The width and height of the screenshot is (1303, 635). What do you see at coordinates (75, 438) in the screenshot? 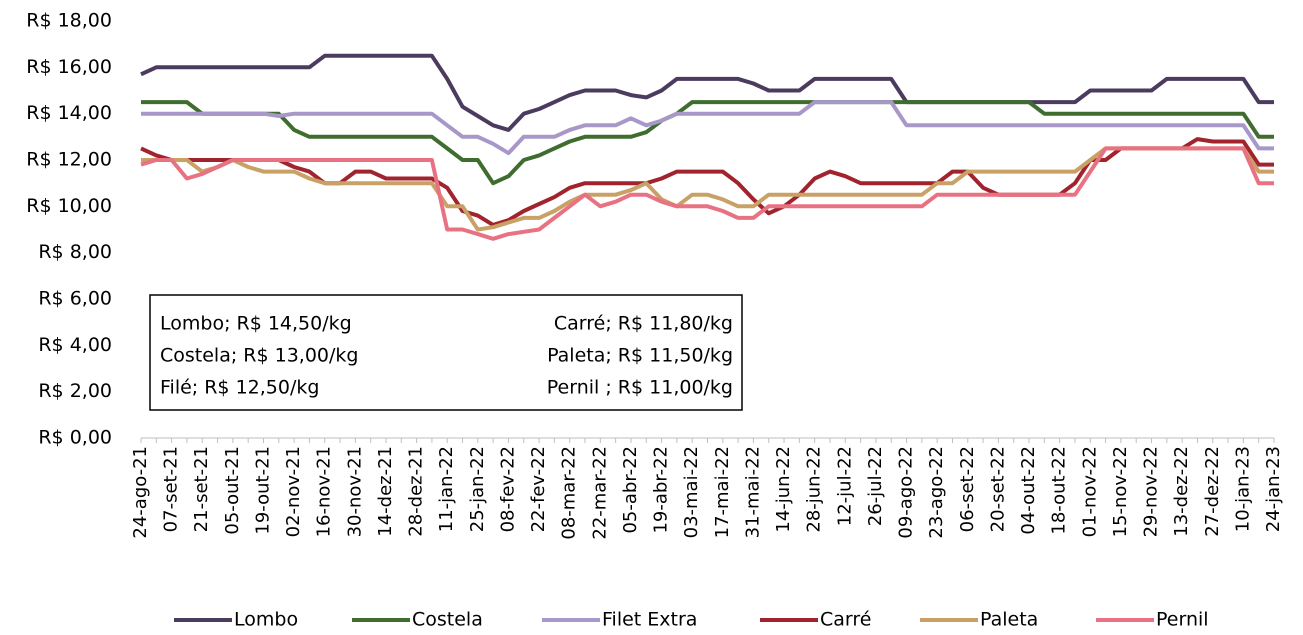
I see `y-tick-label: R$ 0,00` at bounding box center [75, 438].